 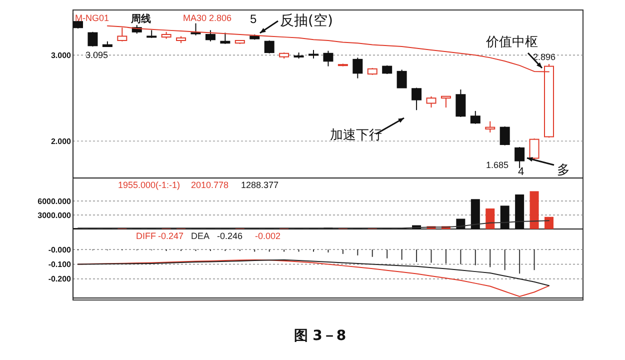 I want to click on y-tick-label: 6000.000, so click(x=55, y=201).